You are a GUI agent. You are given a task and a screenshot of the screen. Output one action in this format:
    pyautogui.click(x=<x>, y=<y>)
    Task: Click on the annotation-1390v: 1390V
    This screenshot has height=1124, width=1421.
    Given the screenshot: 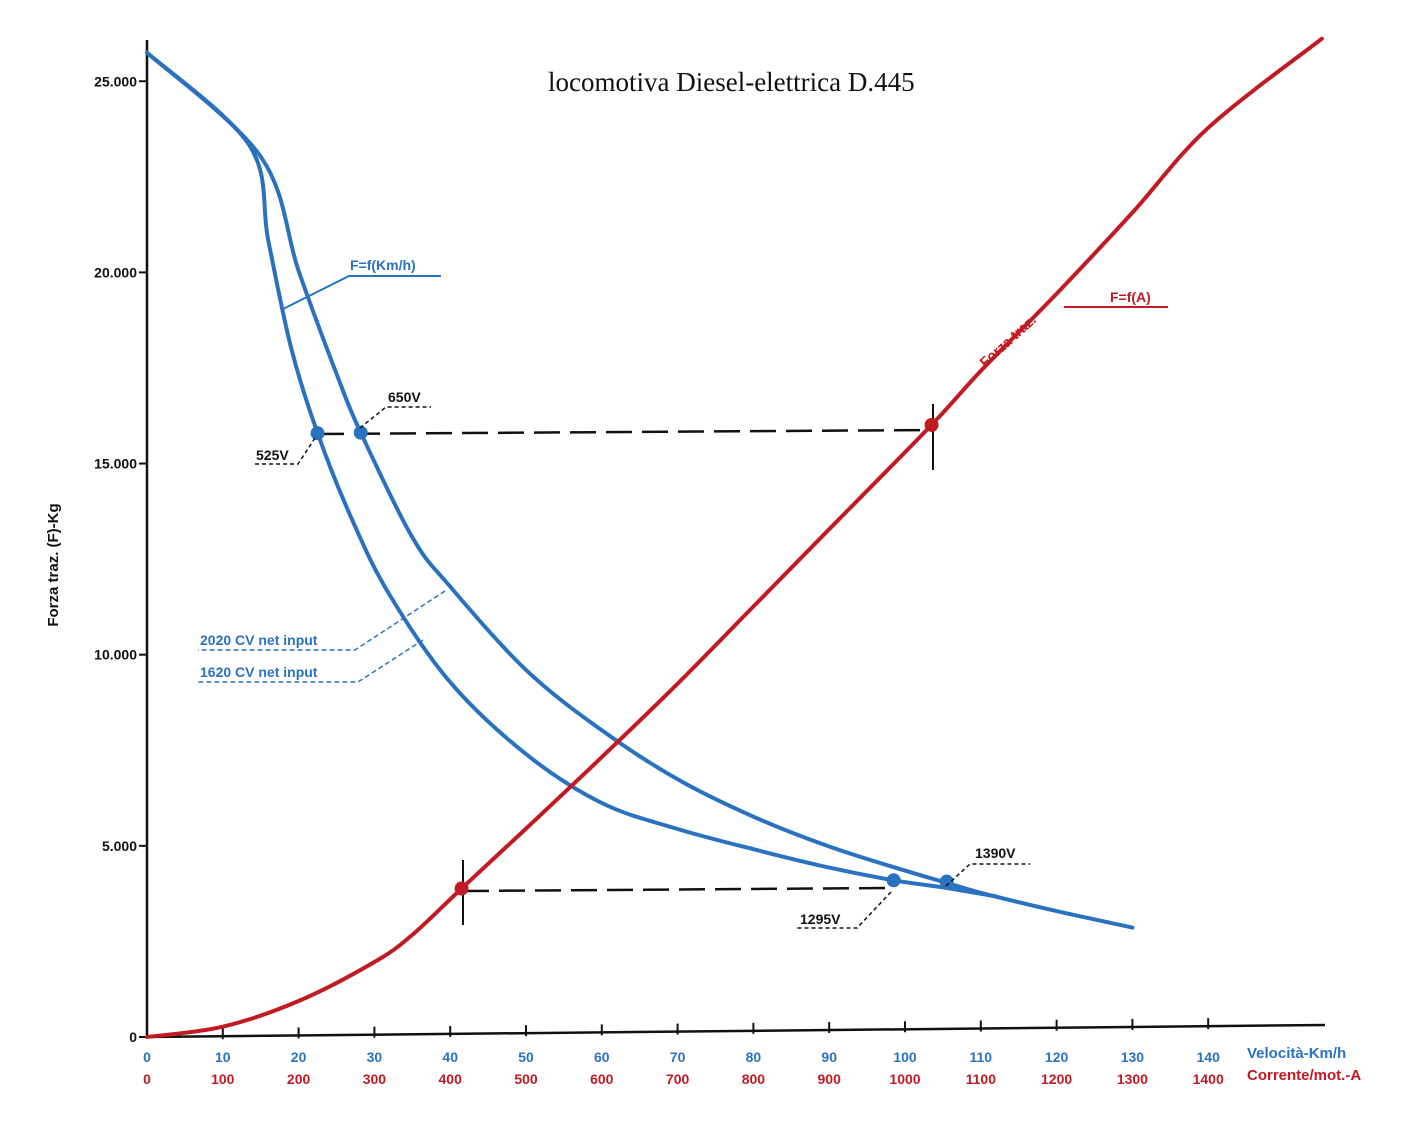 What is the action you would take?
    pyautogui.click(x=995, y=853)
    